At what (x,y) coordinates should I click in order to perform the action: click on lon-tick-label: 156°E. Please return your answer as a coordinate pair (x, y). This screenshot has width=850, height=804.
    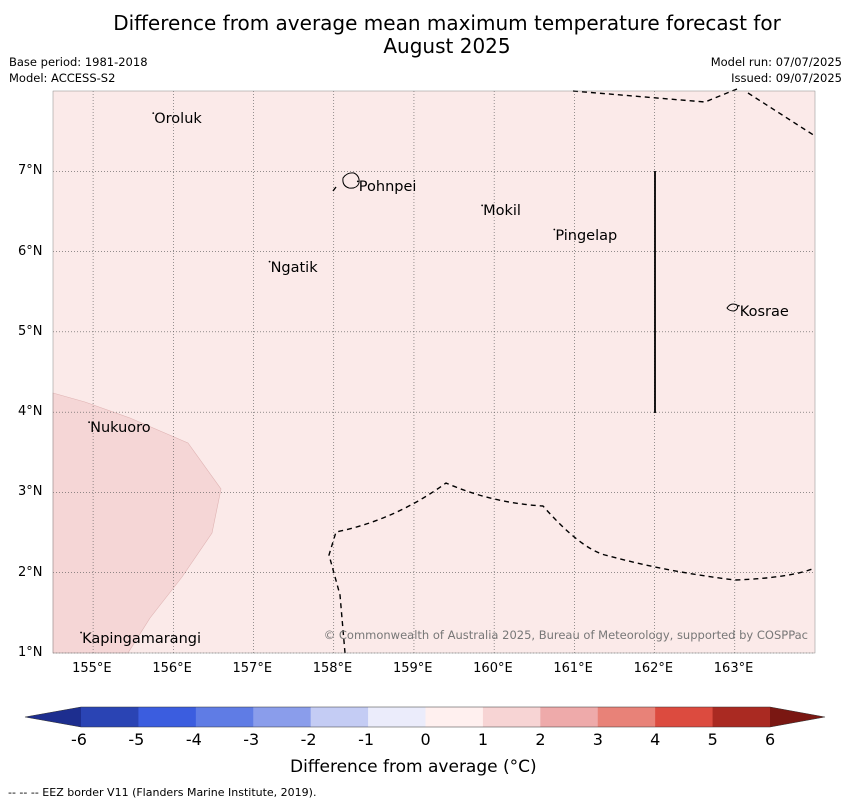
    Looking at the image, I should click on (172, 668).